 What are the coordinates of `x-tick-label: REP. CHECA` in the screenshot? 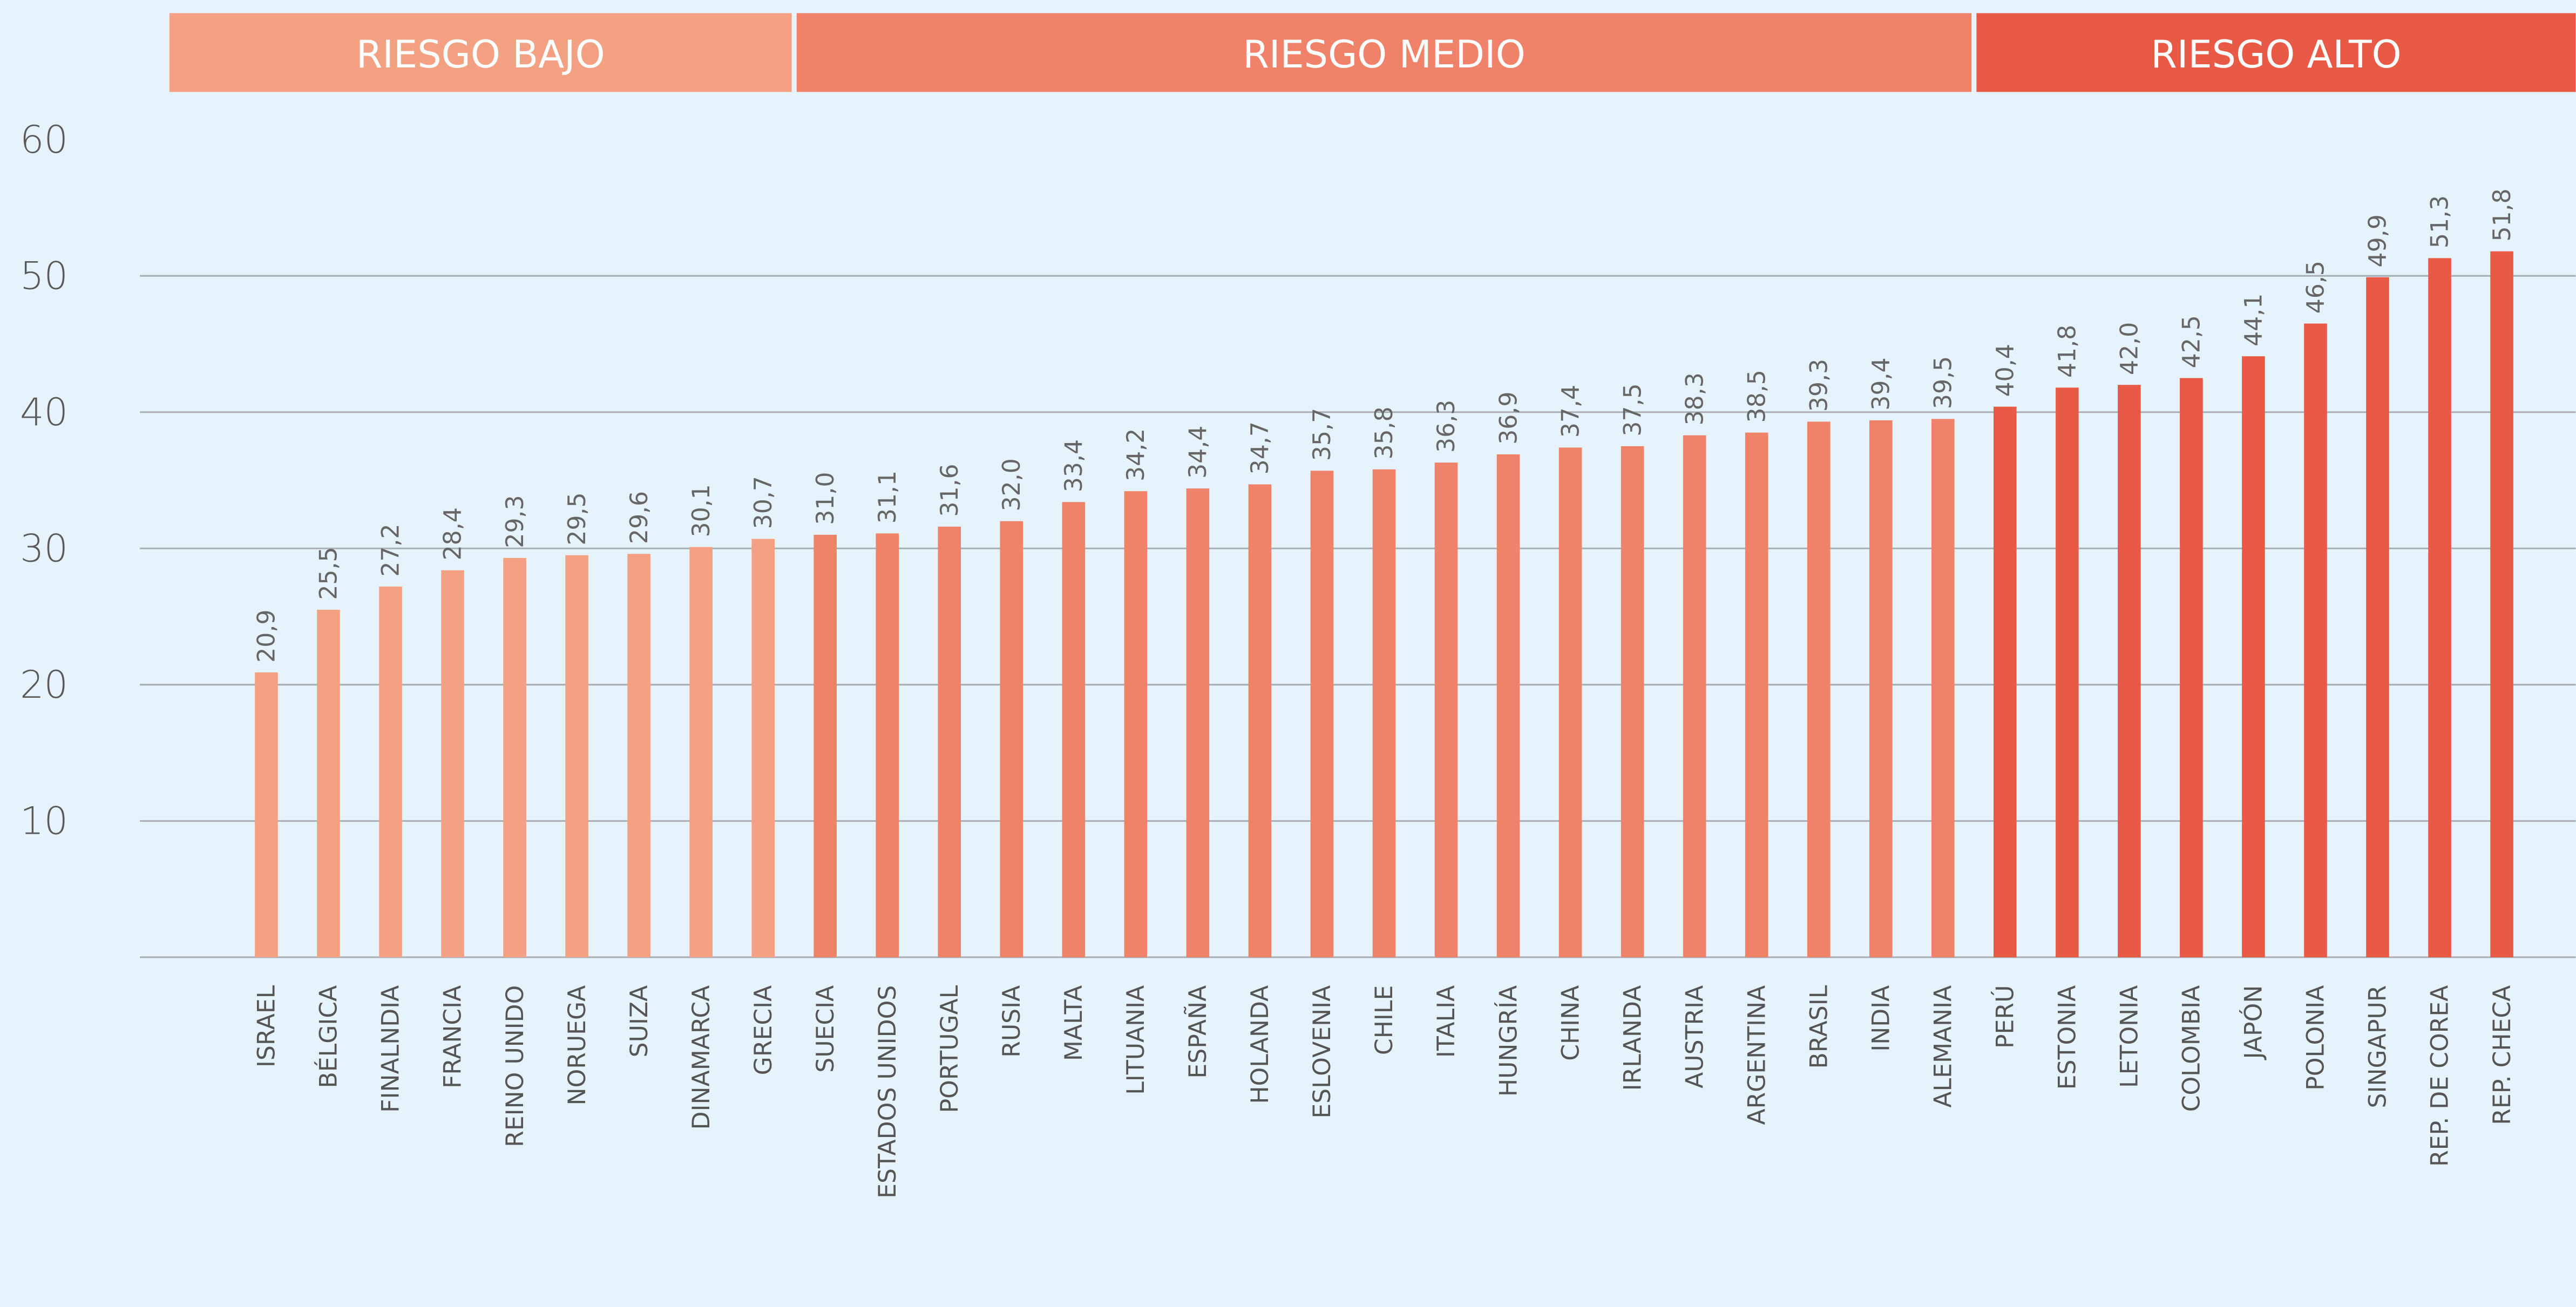 It's located at (2503, 1055).